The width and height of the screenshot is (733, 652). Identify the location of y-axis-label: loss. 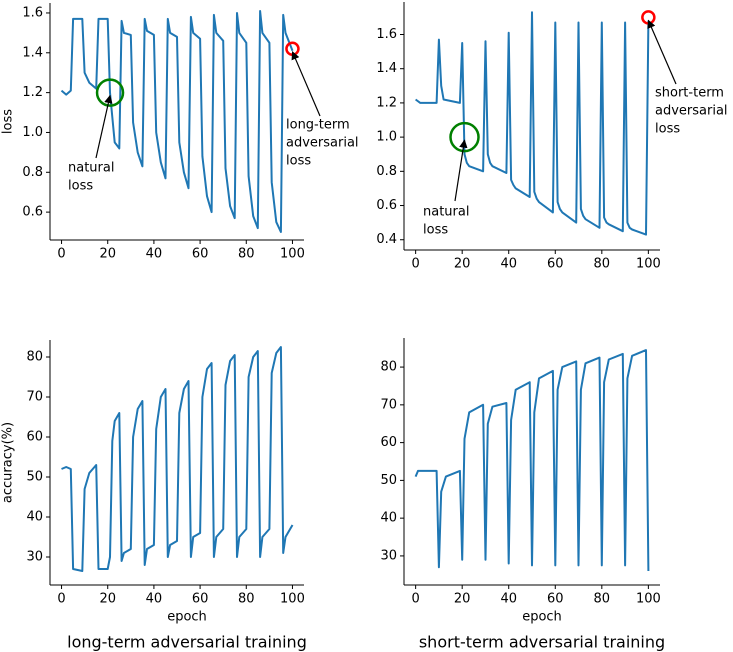
(8, 121).